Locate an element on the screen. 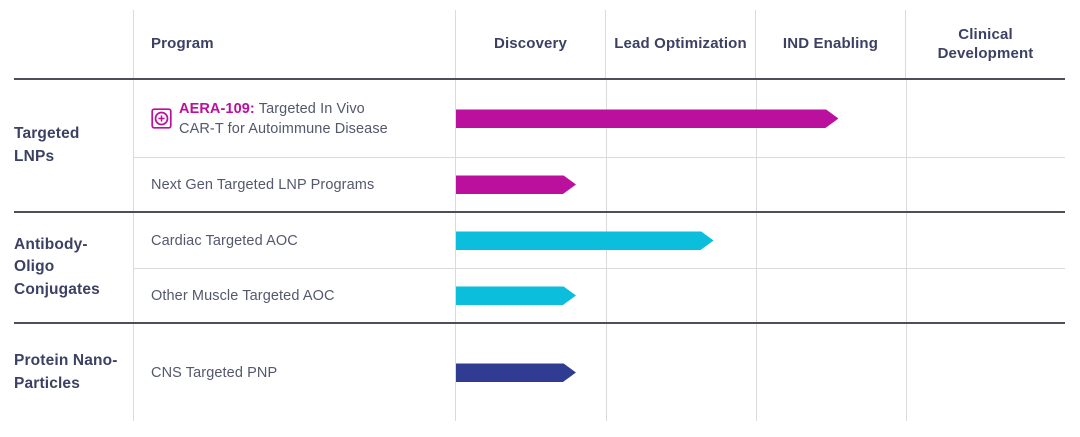 The width and height of the screenshot is (1080, 437). program-name-cell: CNS Targeted PNP is located at coordinates (294, 372).